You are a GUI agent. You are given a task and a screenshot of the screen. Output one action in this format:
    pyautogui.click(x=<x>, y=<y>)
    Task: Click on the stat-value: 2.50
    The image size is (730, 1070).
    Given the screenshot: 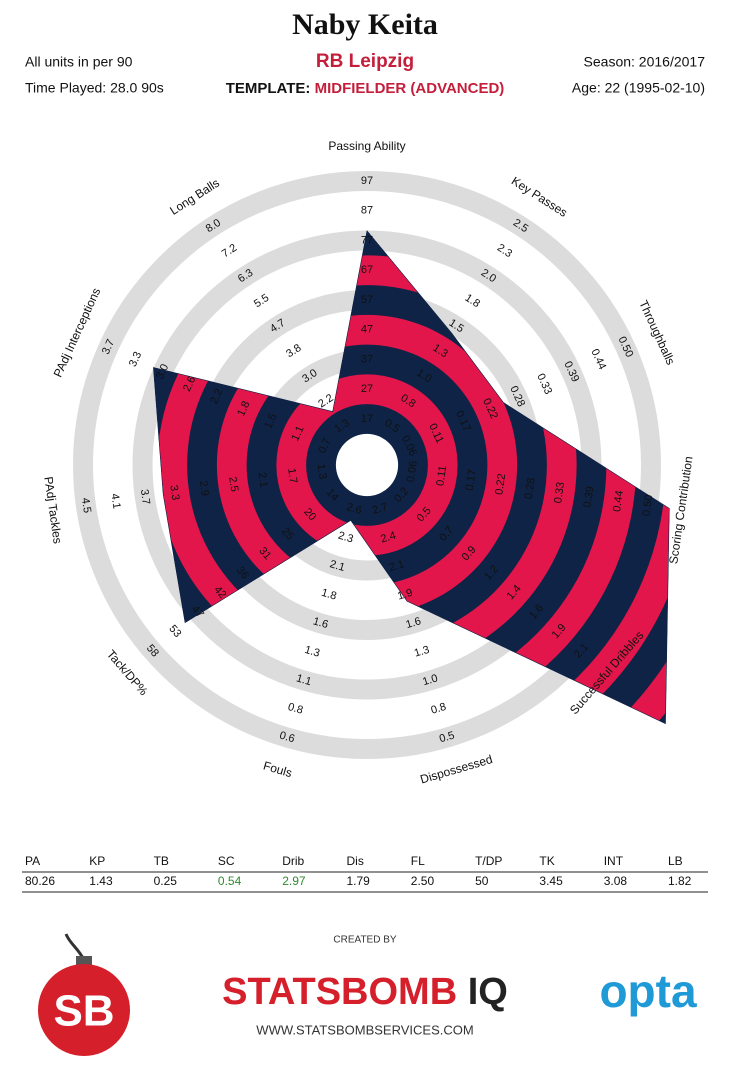 What is the action you would take?
    pyautogui.click(x=423, y=881)
    